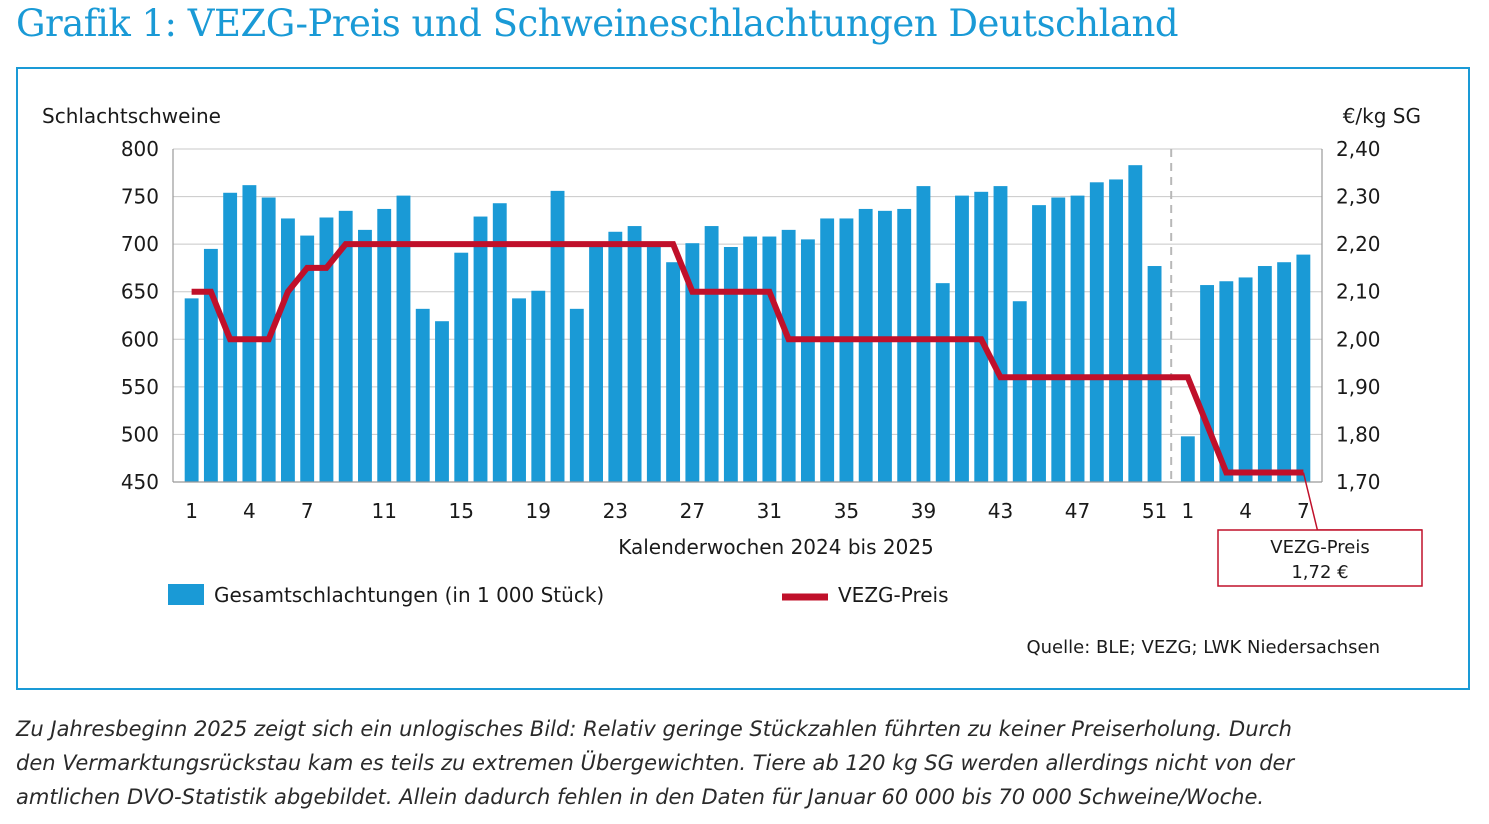  What do you see at coordinates (692, 511) in the screenshot?
I see `x-tick-label: 27` at bounding box center [692, 511].